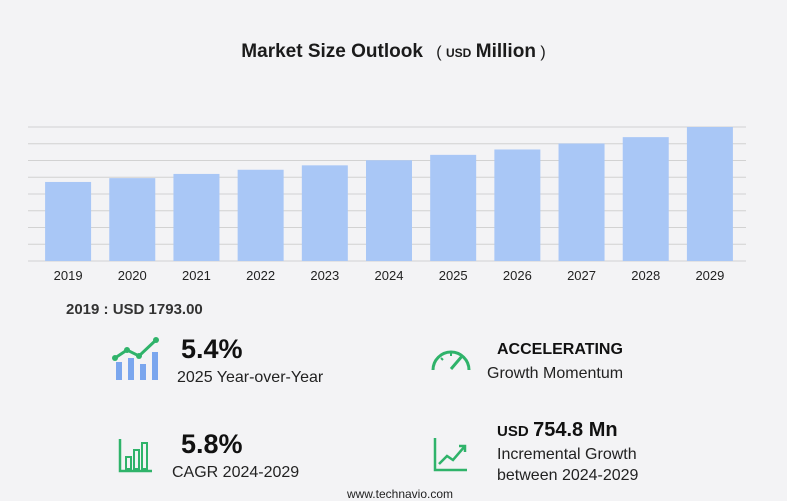 This screenshot has width=787, height=501. What do you see at coordinates (196, 275) in the screenshot?
I see `x-tick-label: 2021` at bounding box center [196, 275].